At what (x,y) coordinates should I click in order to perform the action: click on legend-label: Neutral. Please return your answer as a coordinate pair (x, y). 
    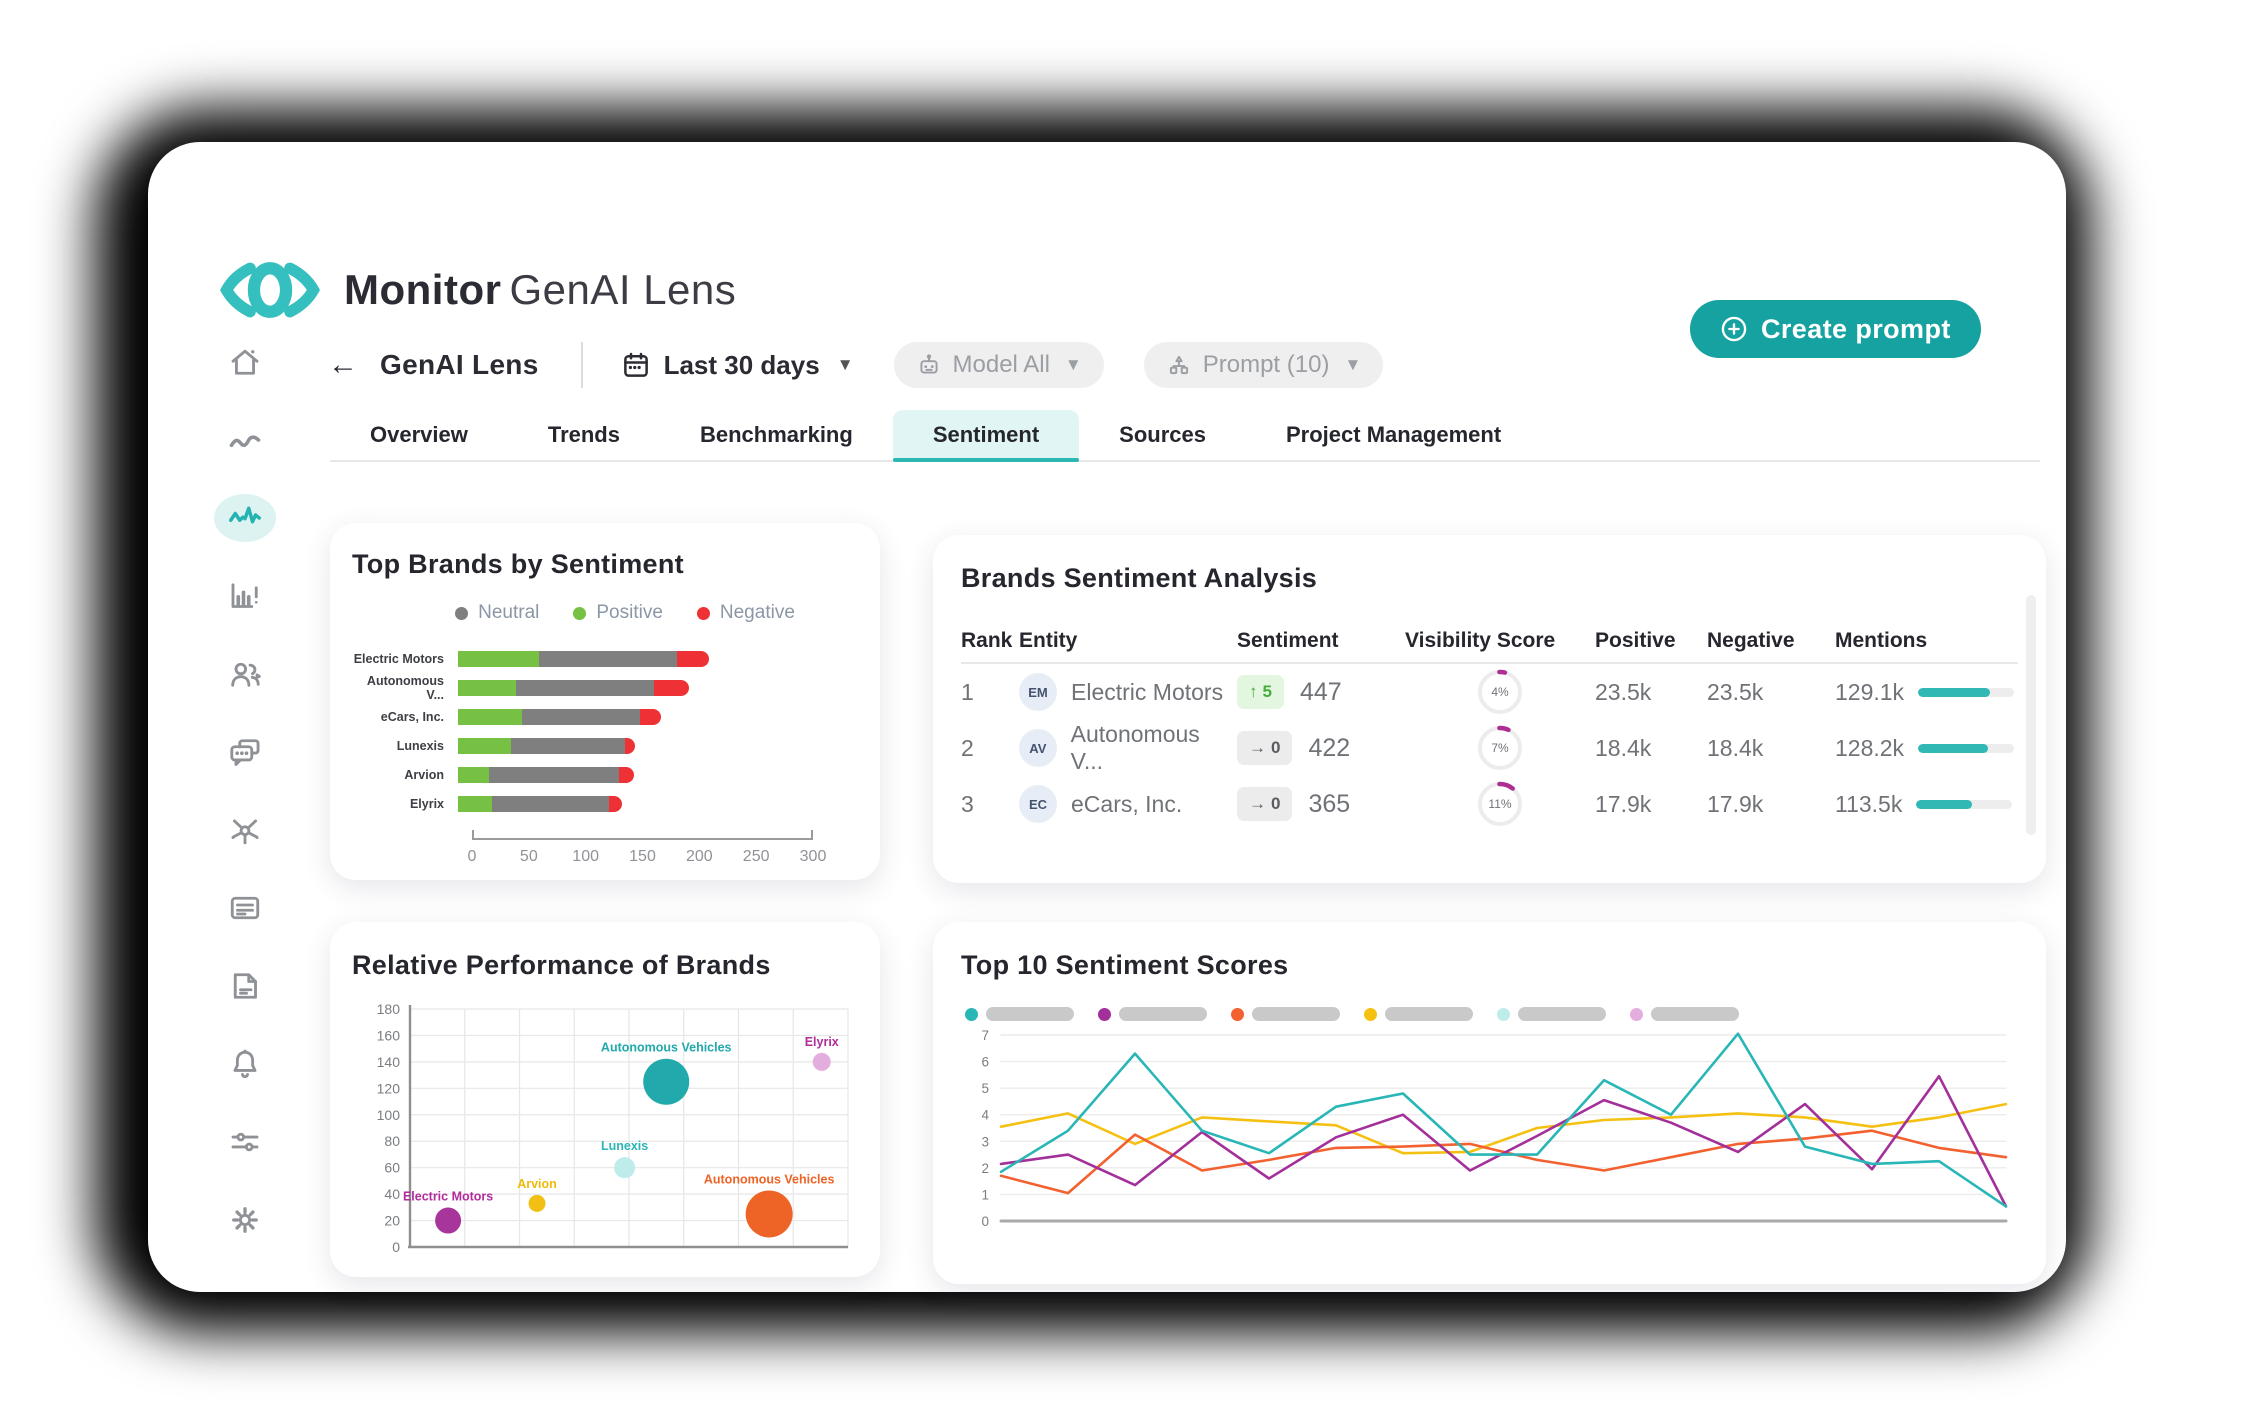
    Looking at the image, I should click on (509, 612).